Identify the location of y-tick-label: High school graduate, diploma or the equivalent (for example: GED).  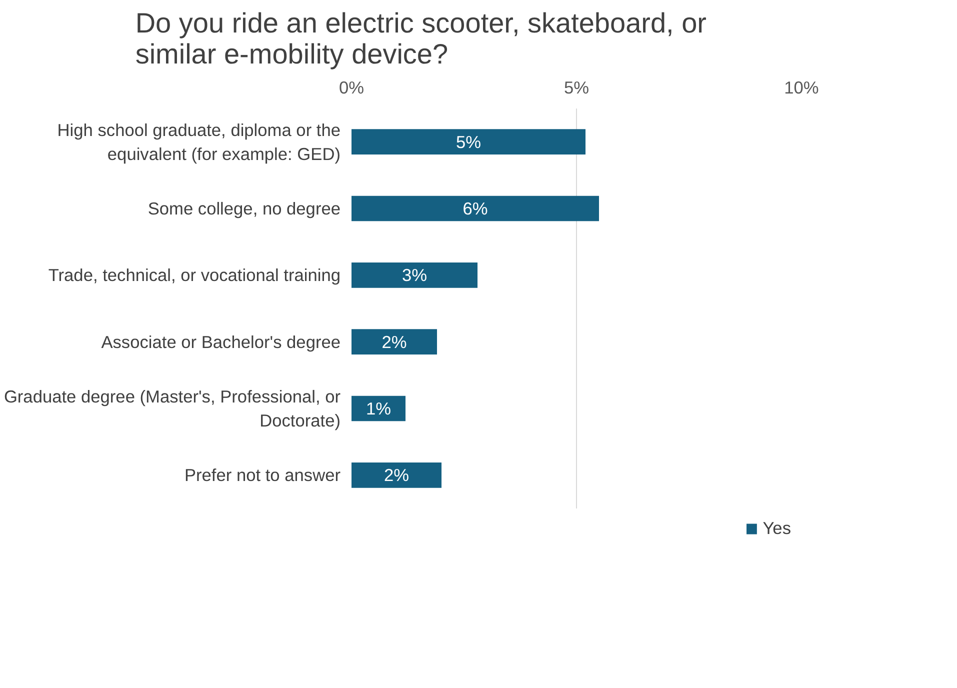
(199, 142).